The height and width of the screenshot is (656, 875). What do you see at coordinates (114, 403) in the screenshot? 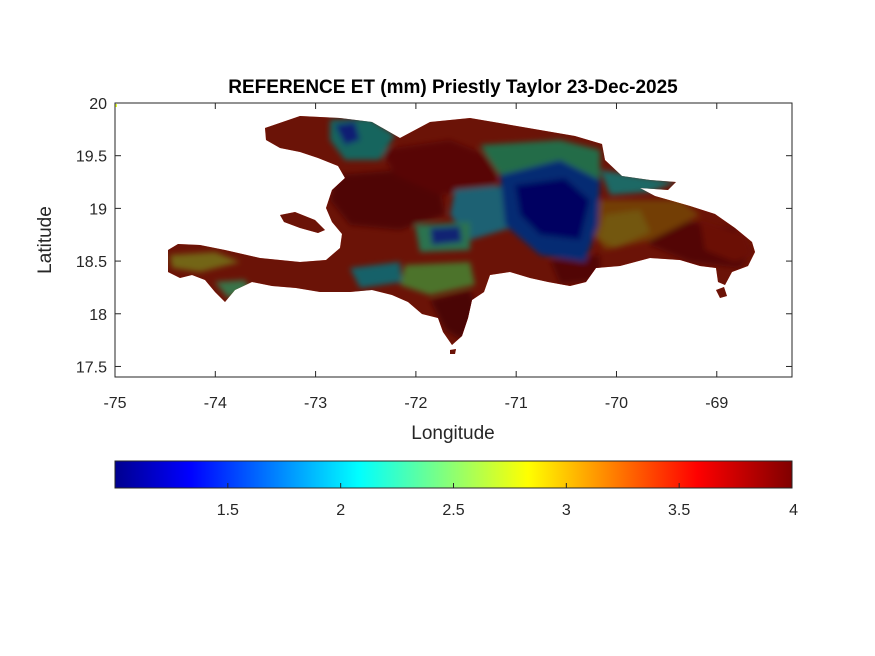
I see `x-tick-label: -75` at bounding box center [114, 403].